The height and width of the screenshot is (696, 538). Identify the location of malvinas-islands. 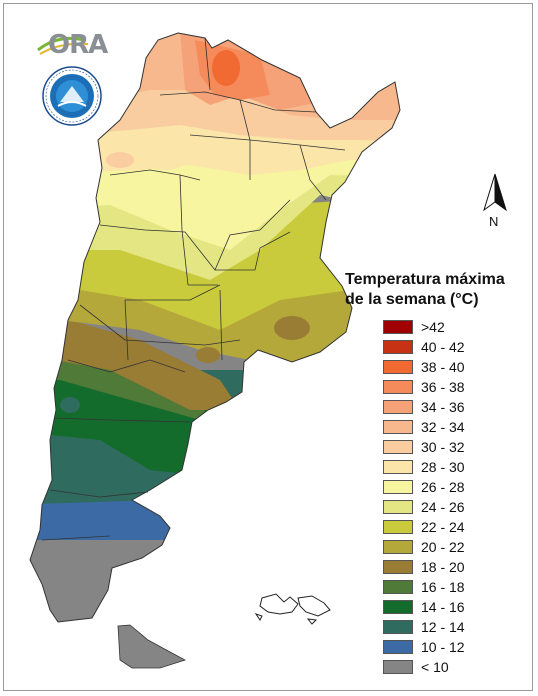
(292, 609).